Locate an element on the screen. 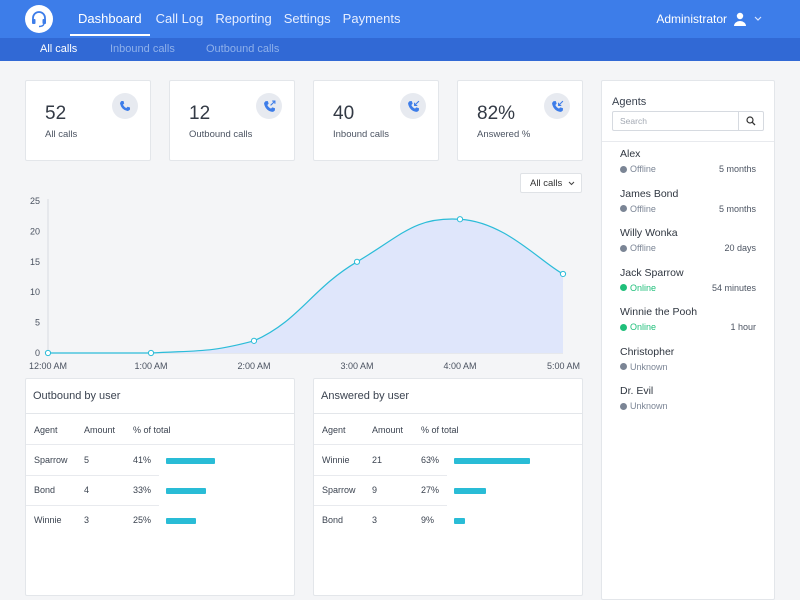  stat-value: 12 is located at coordinates (200, 113).